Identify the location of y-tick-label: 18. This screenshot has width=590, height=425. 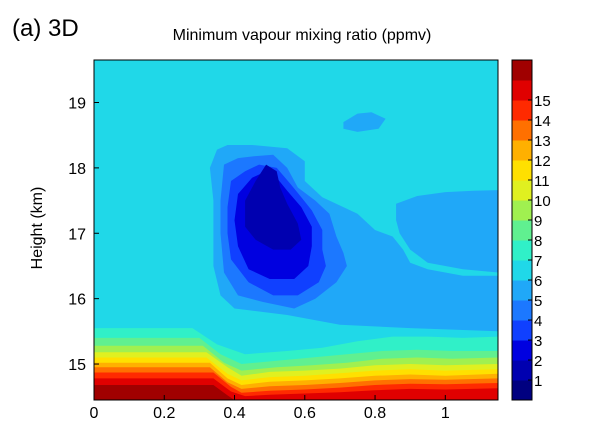
(77, 169).